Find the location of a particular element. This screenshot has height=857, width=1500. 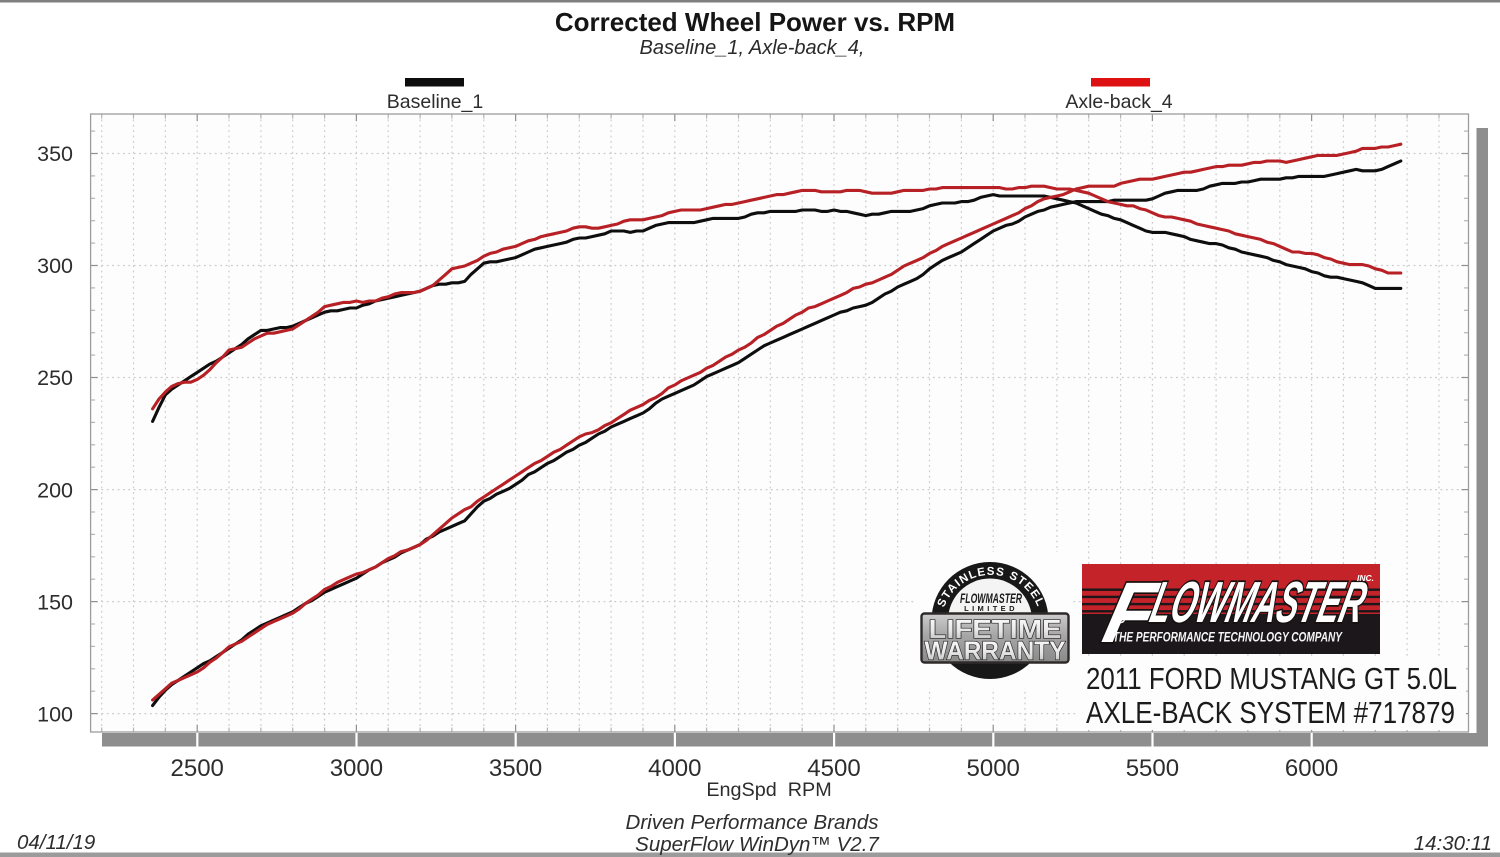

svg-text: 14:30:11 is located at coordinates (1453, 843).